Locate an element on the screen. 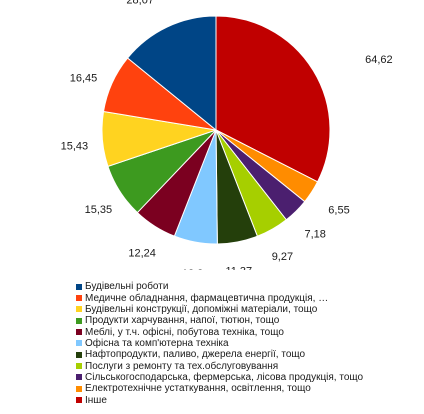 This screenshot has width=424, height=414. legend-label: Продукти харчування, напої, тютюн, тощо is located at coordinates (182, 321).